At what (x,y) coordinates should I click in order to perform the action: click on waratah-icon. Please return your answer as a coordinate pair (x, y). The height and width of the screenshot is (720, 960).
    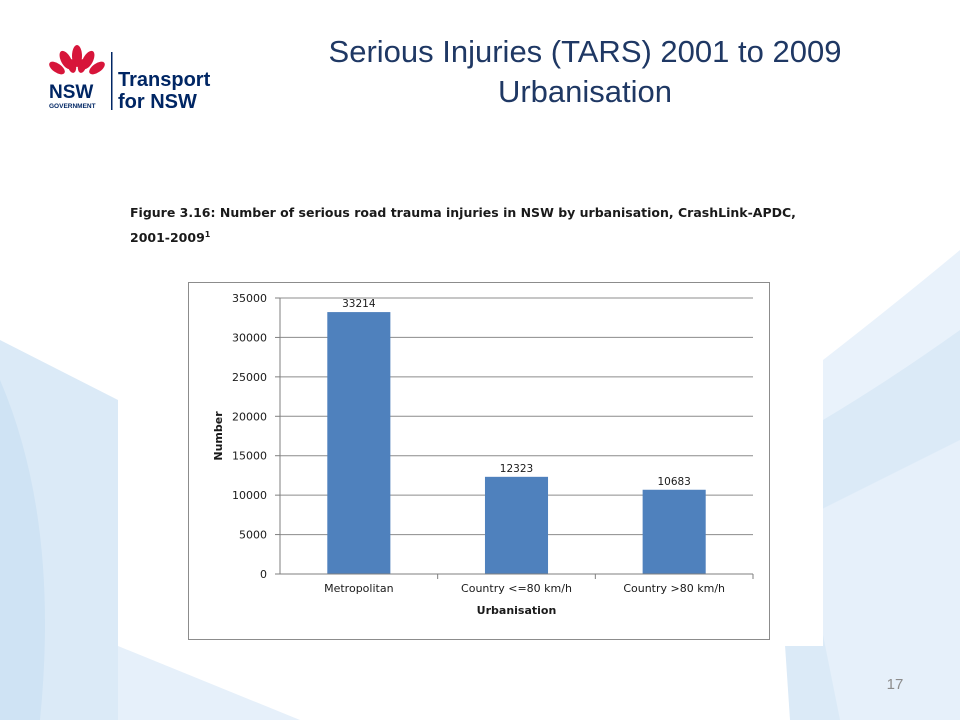
    Looking at the image, I should click on (77, 60).